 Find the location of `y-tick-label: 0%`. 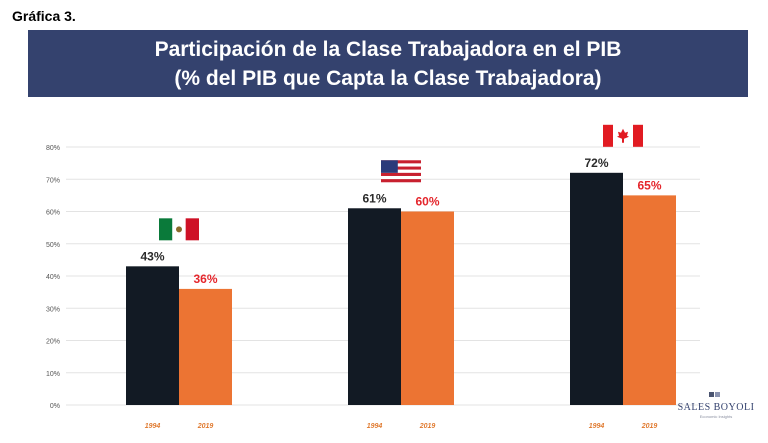

y-tick-label: 0% is located at coordinates (55, 406).